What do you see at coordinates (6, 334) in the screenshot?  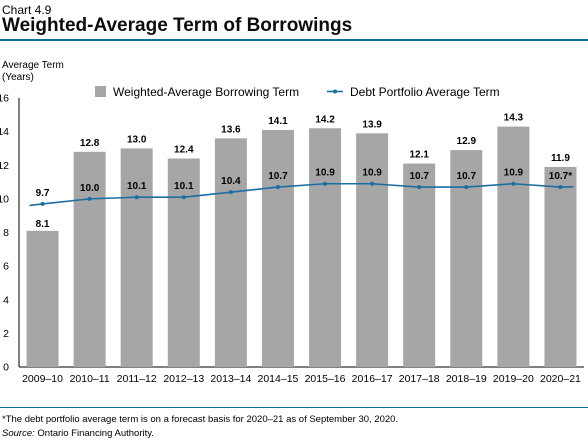 I see `y-tick-label: 2` at bounding box center [6, 334].